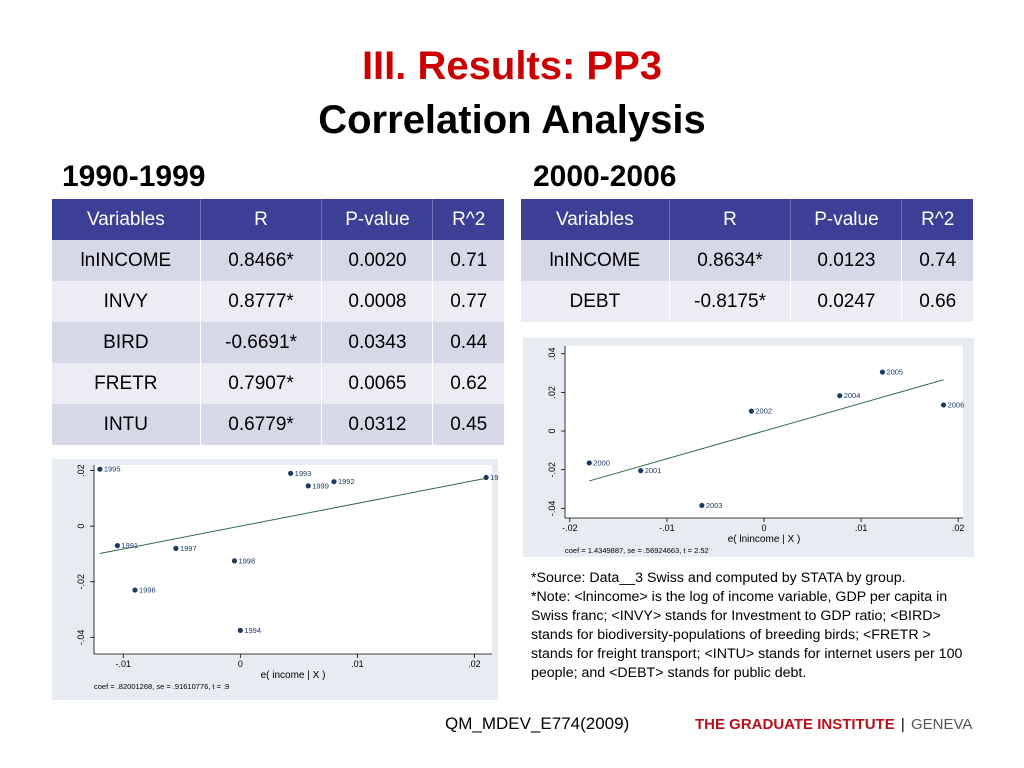 The image size is (1024, 768). What do you see at coordinates (729, 260) in the screenshot?
I see `cell-r: 0.8634*` at bounding box center [729, 260].